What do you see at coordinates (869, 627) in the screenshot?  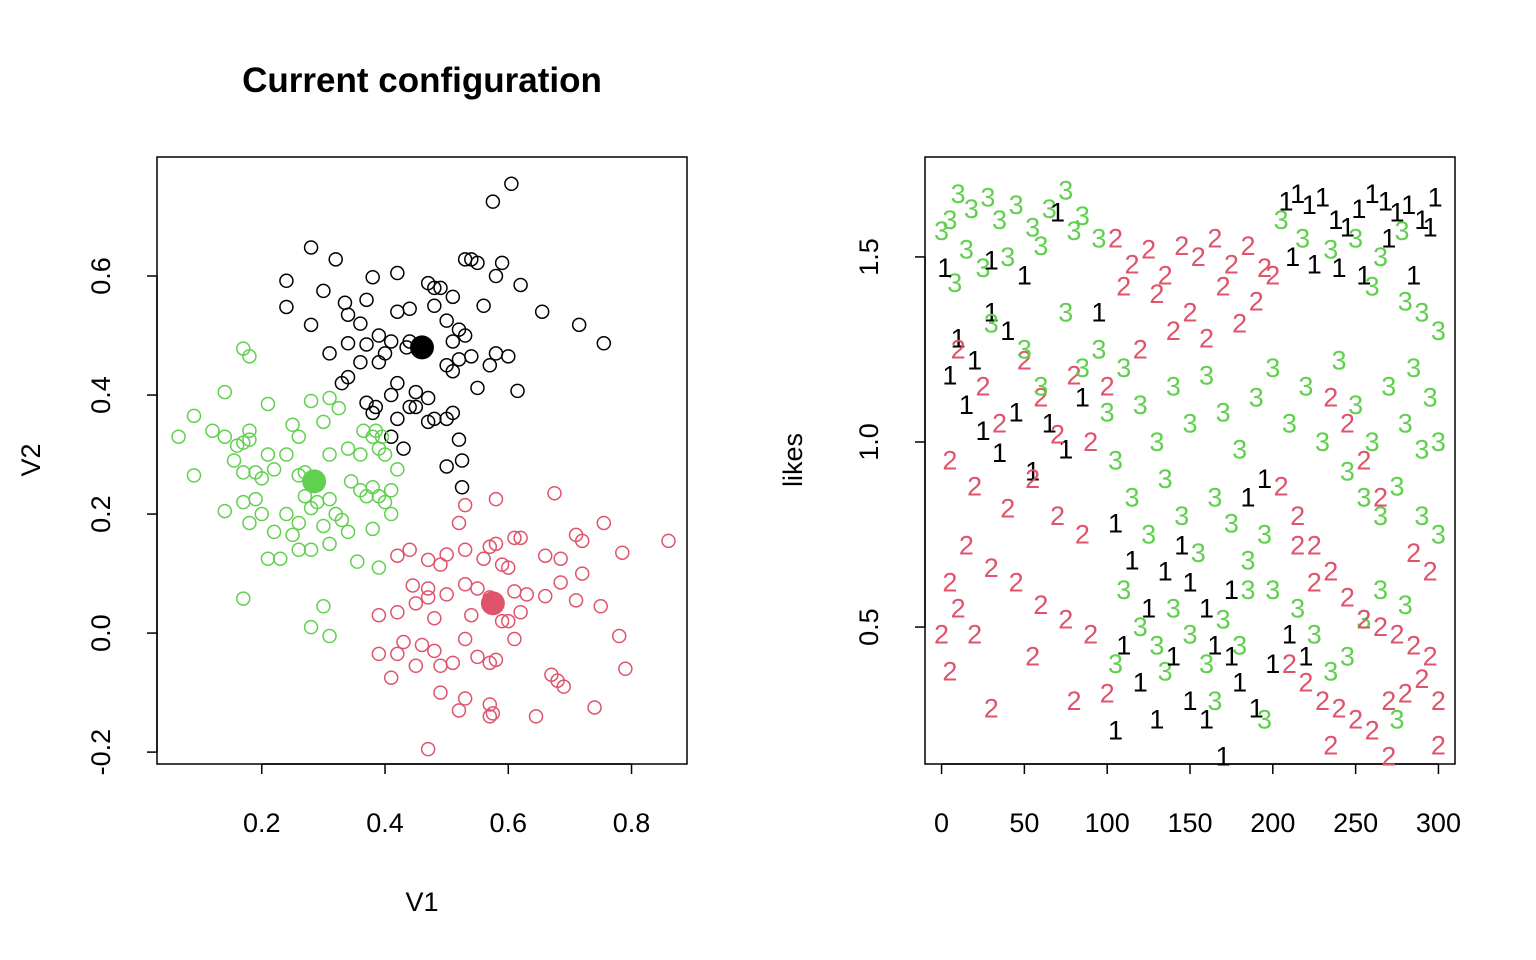 I see `y-tick-label: 0.5` at bounding box center [869, 627].